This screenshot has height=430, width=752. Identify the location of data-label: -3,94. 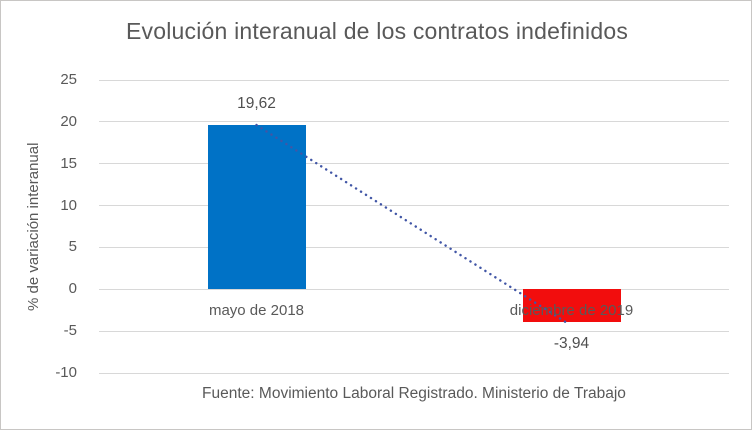
(571, 344).